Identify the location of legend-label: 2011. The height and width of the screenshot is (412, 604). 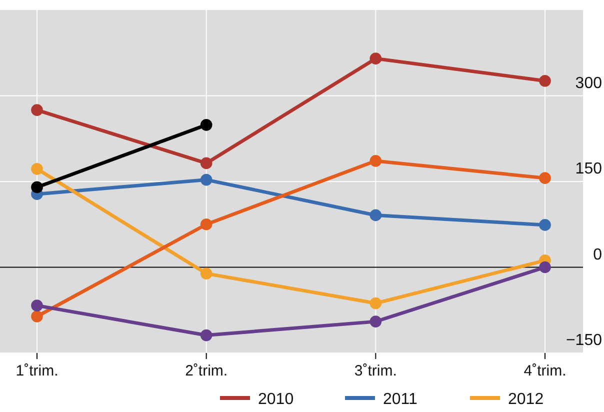
(400, 399).